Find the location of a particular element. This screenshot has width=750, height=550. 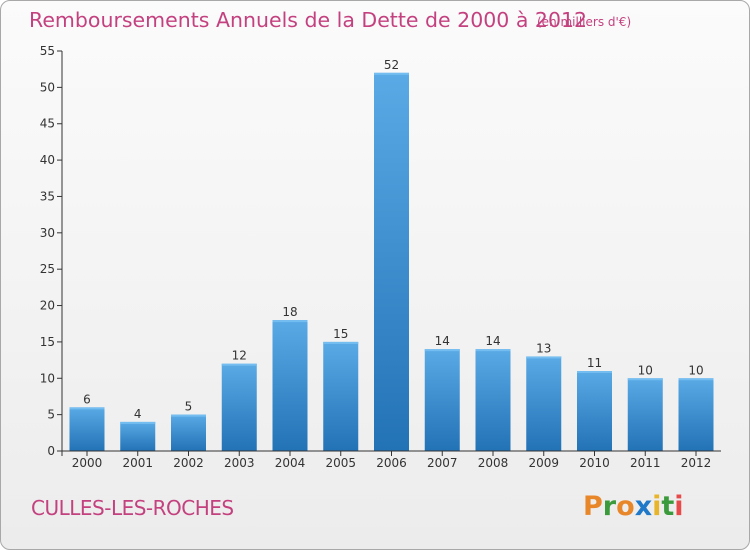

data-label: 11 is located at coordinates (594, 363).